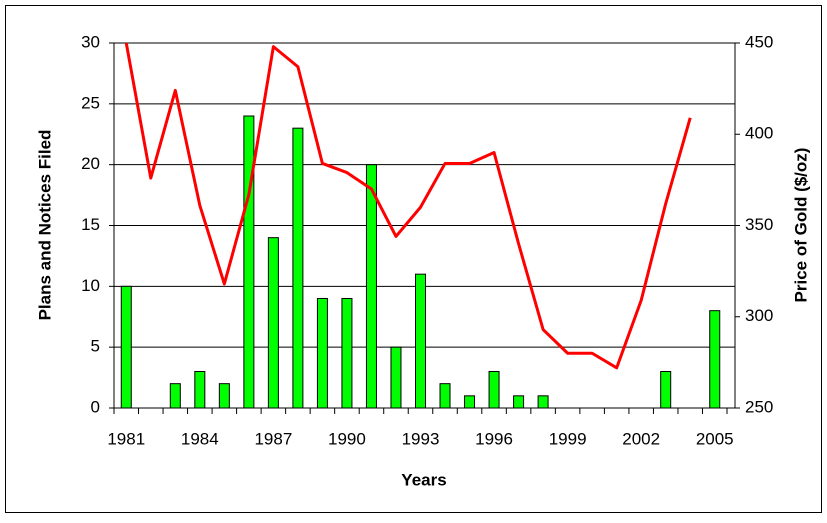  What do you see at coordinates (759, 224) in the screenshot?
I see `y2-tick-label: 350` at bounding box center [759, 224].